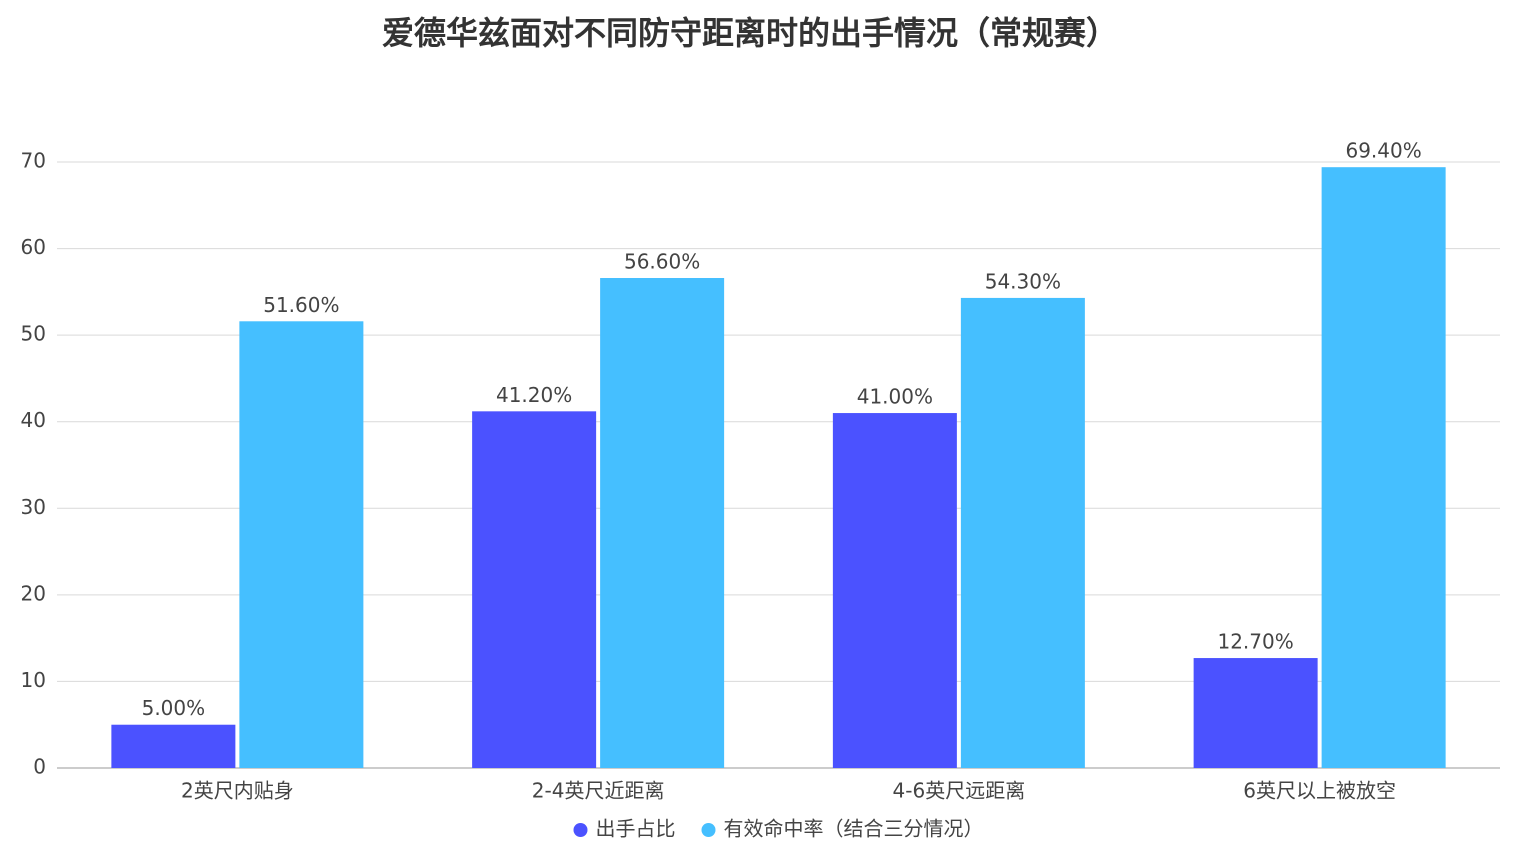 The width and height of the screenshot is (1516, 859). What do you see at coordinates (39, 767) in the screenshot?
I see `y-tick-label: 0` at bounding box center [39, 767].